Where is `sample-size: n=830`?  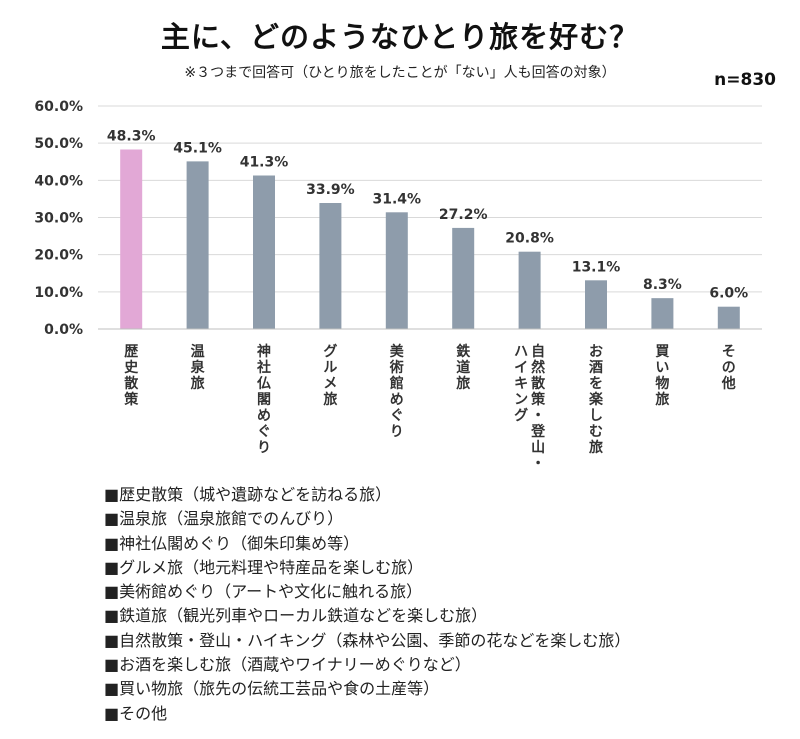 sample-size: n=830 is located at coordinates (745, 80).